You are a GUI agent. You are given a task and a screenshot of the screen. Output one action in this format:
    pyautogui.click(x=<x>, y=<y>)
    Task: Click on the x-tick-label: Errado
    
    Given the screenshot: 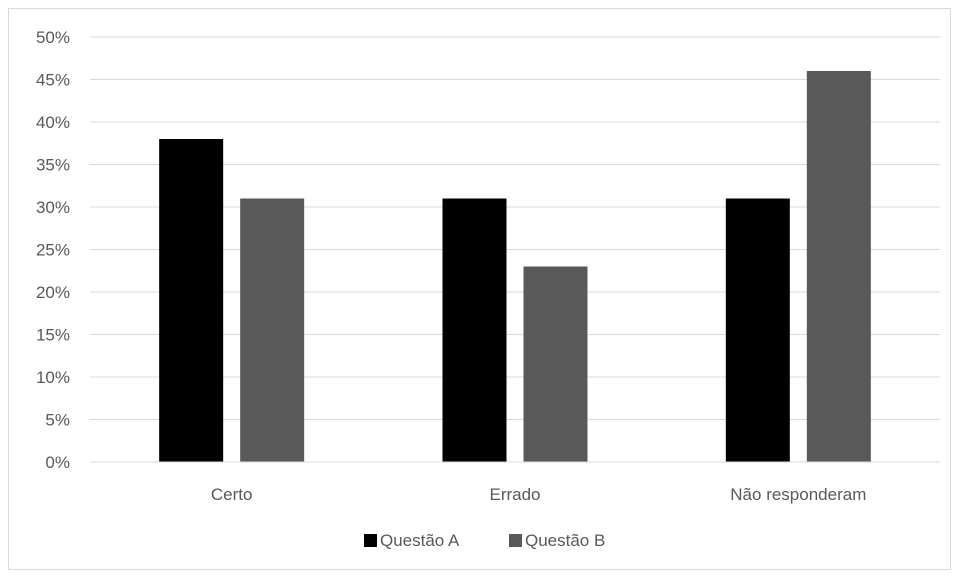 What is the action you would take?
    pyautogui.click(x=514, y=494)
    